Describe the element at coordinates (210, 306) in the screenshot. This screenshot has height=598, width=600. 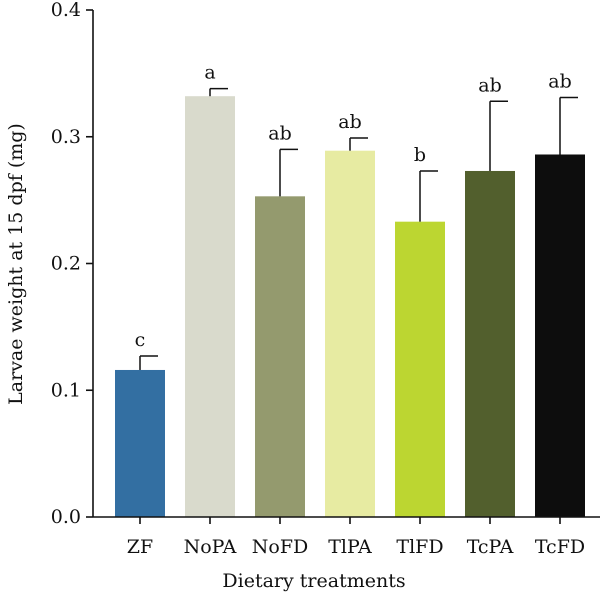
I see `bar-nopa` at that location.